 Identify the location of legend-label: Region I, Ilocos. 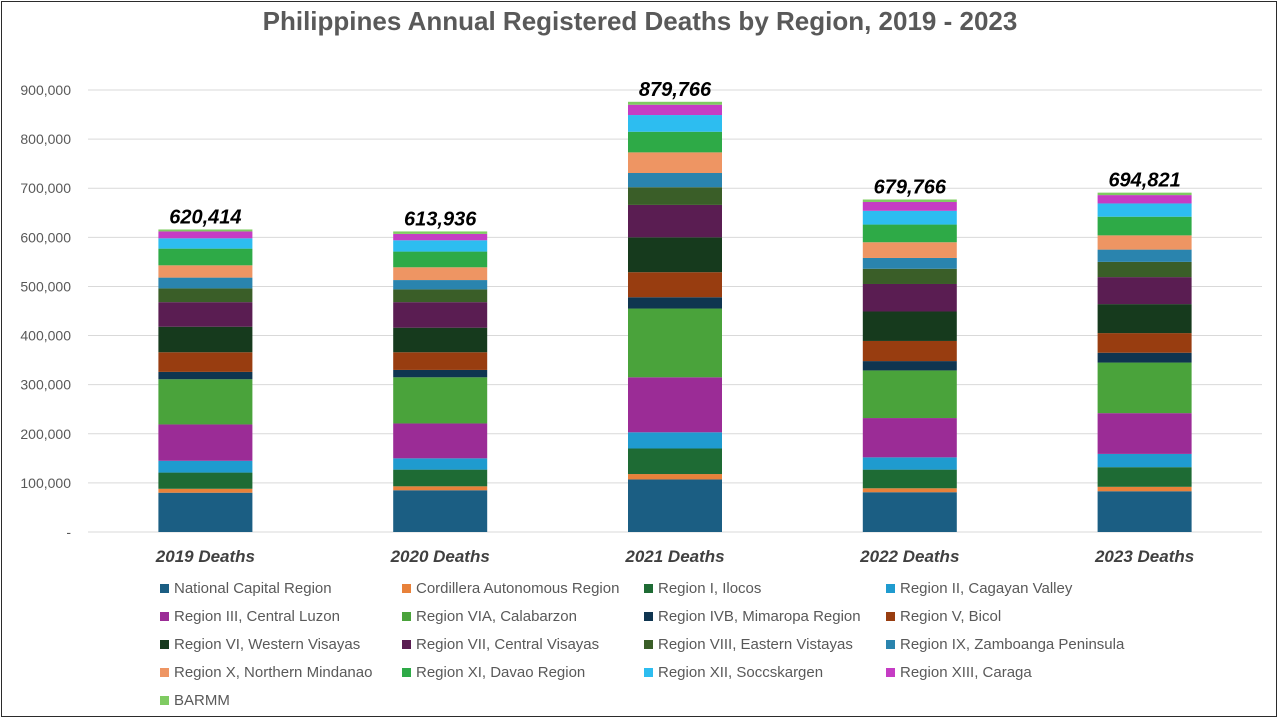
(710, 588).